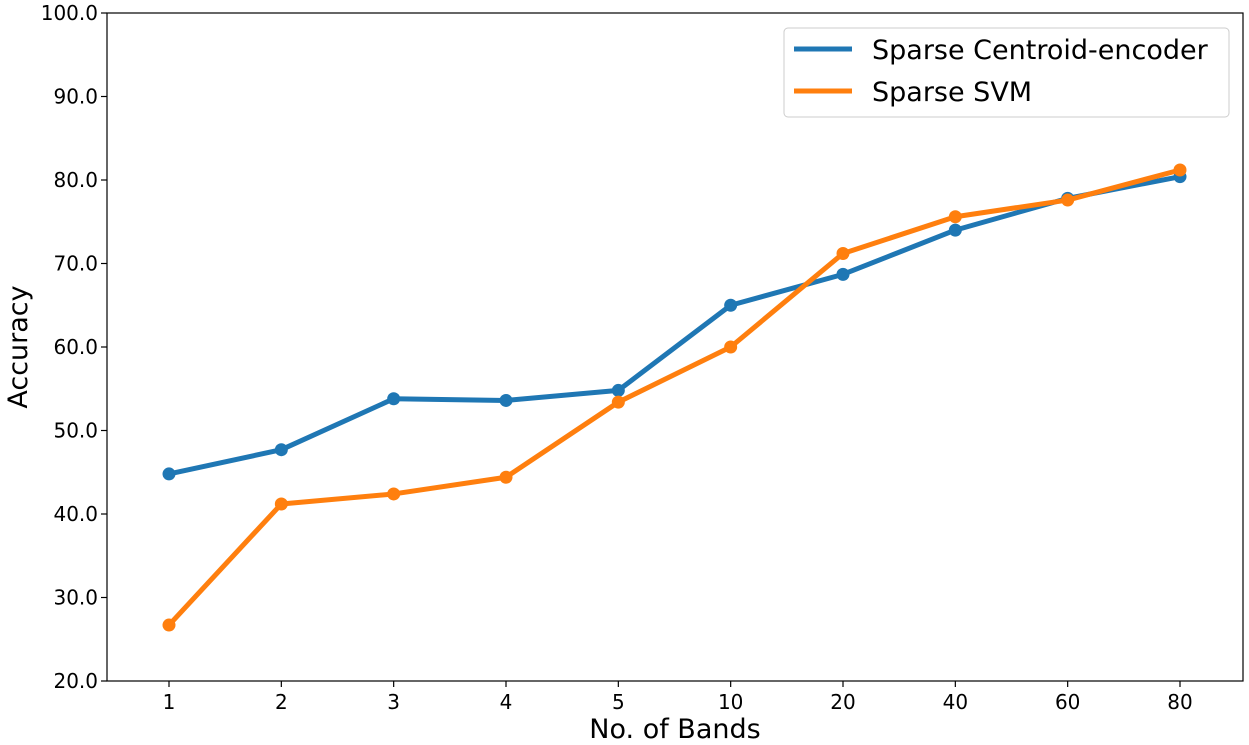 Image resolution: width=1249 pixels, height=745 pixels. I want to click on x-tick-label: 20, so click(842, 702).